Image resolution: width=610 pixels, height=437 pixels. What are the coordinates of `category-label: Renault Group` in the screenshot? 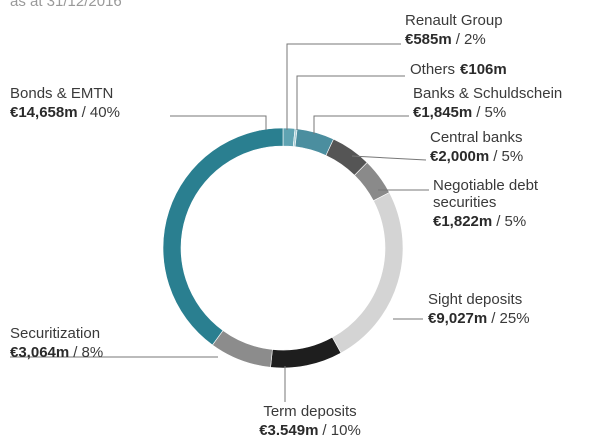 It's located at (454, 20).